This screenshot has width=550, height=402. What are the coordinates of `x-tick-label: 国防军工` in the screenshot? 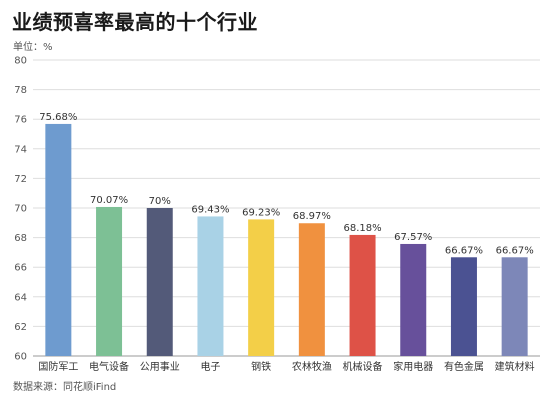 It's located at (58, 366).